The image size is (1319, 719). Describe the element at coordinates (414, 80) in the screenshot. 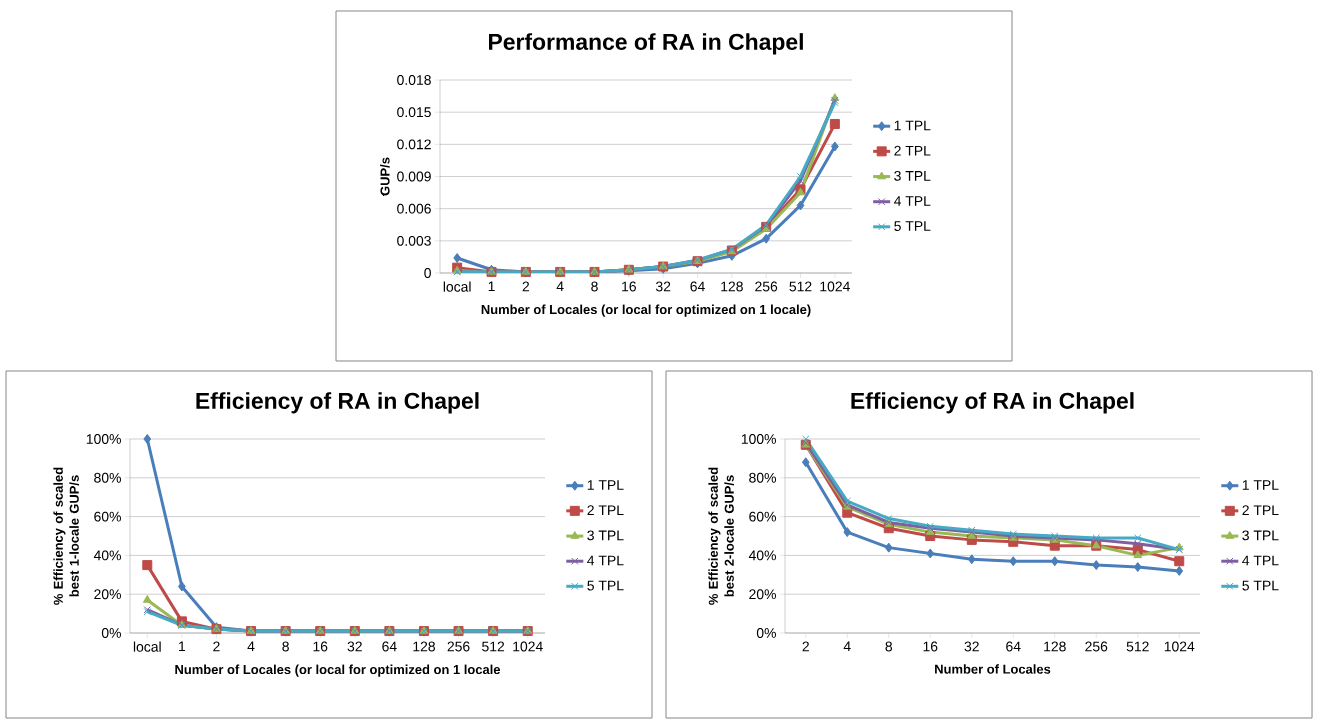

I see `y-tick-label: 0.018` at that location.